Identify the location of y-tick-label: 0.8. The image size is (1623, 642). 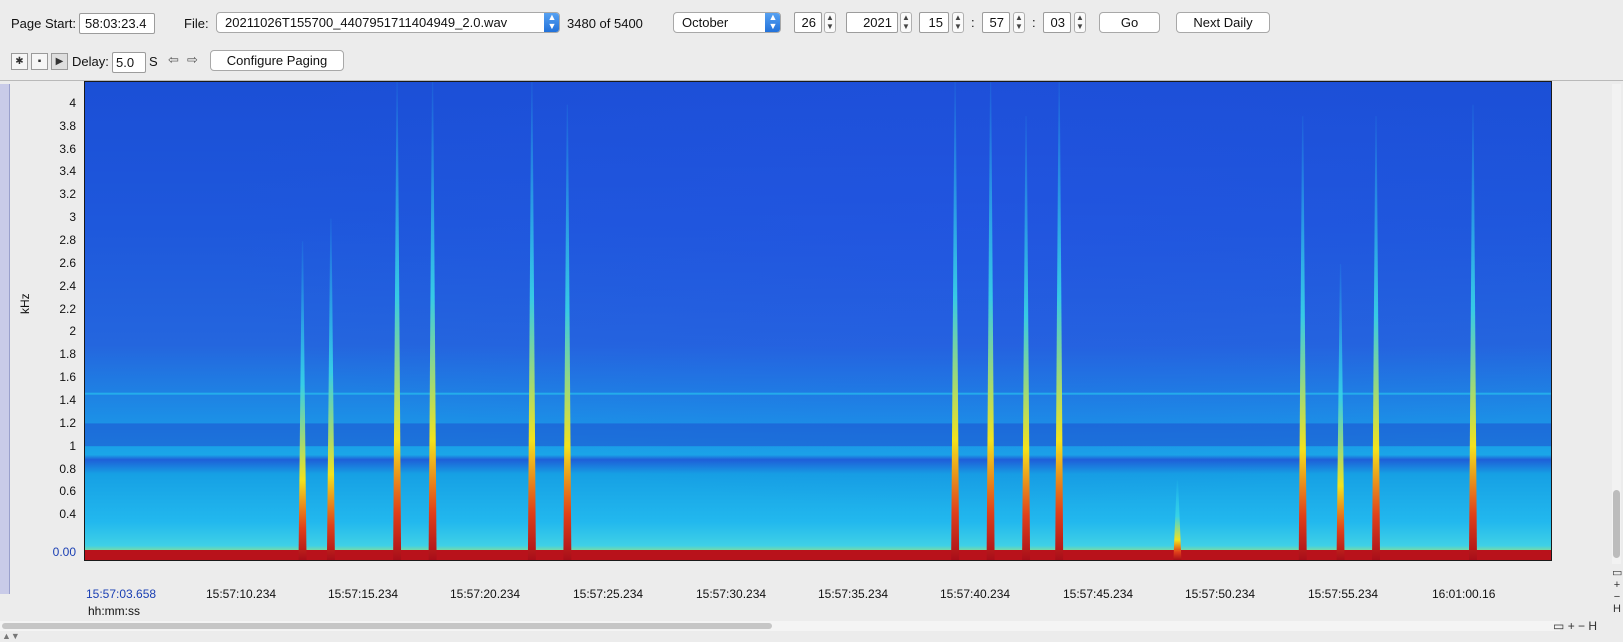
(67, 468).